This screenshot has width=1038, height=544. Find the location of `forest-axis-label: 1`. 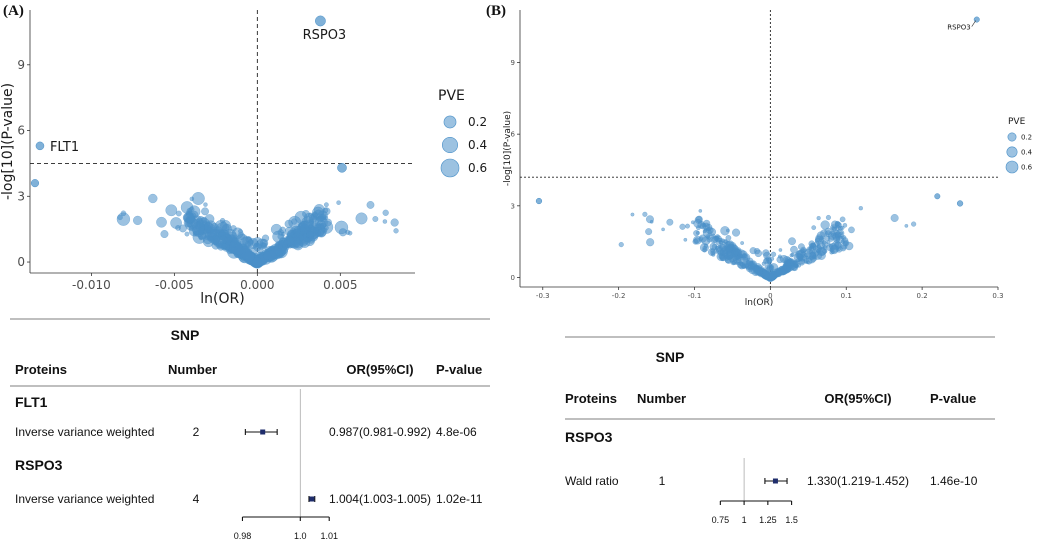

forest-axis-label: 1 is located at coordinates (744, 520).